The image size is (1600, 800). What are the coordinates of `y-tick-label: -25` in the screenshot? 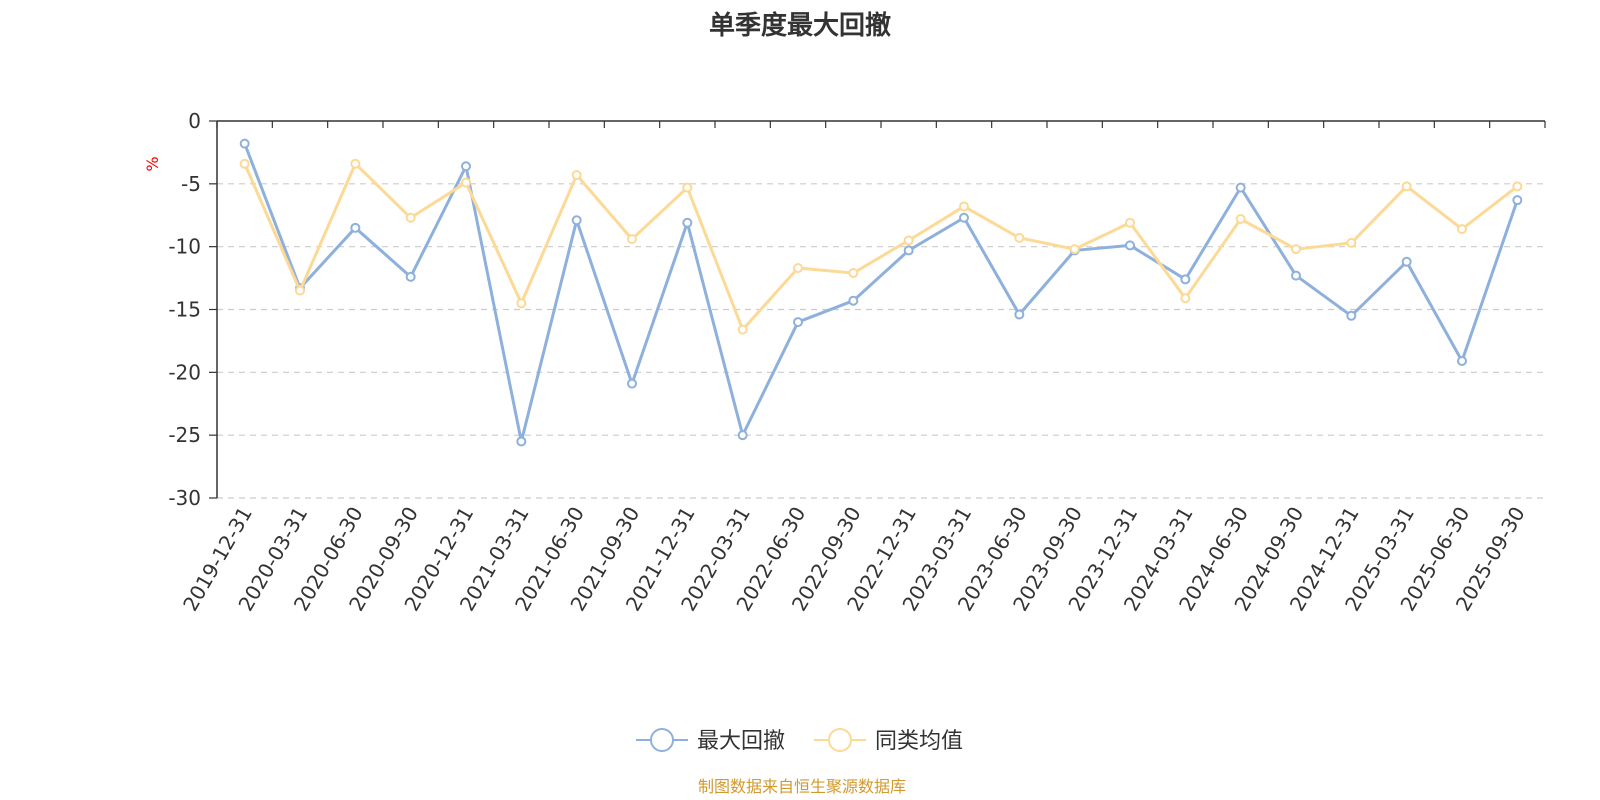 It's located at (184, 435).